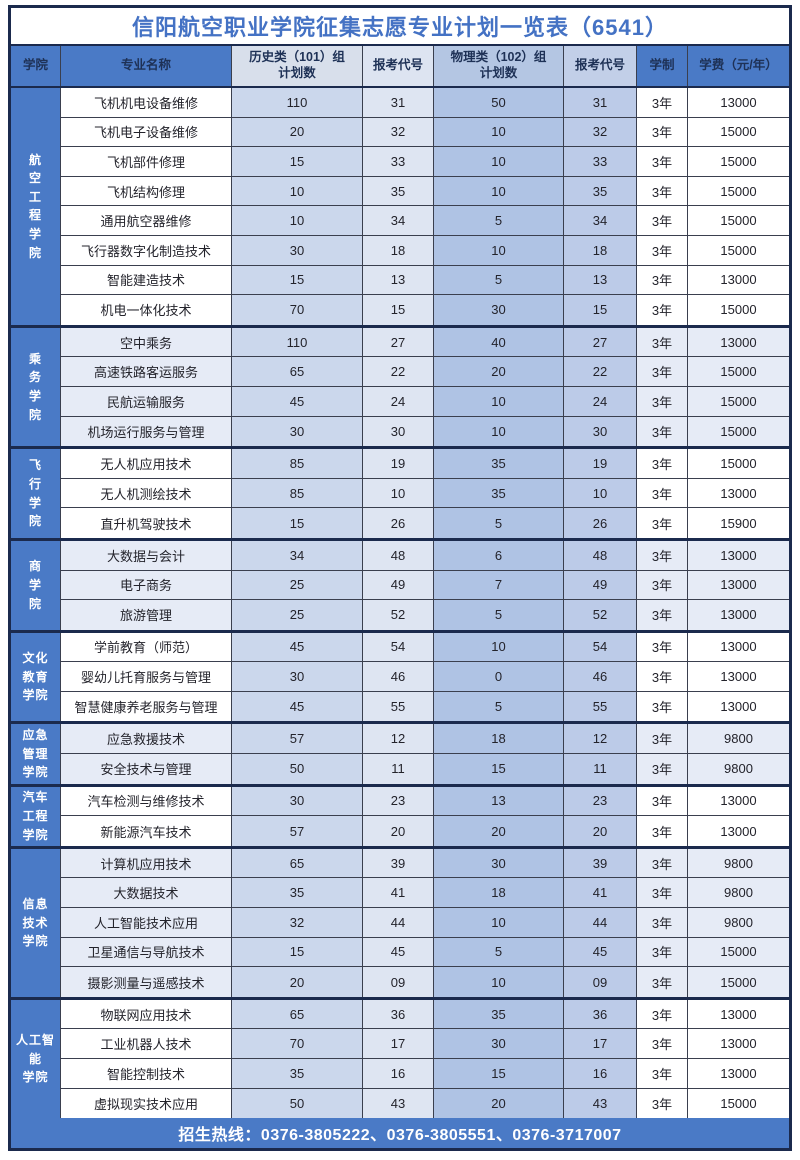  What do you see at coordinates (425, 103) in the screenshot?
I see `table-row: 飞机机电设备维修 110 31 50 31 3年 13000` at bounding box center [425, 103].